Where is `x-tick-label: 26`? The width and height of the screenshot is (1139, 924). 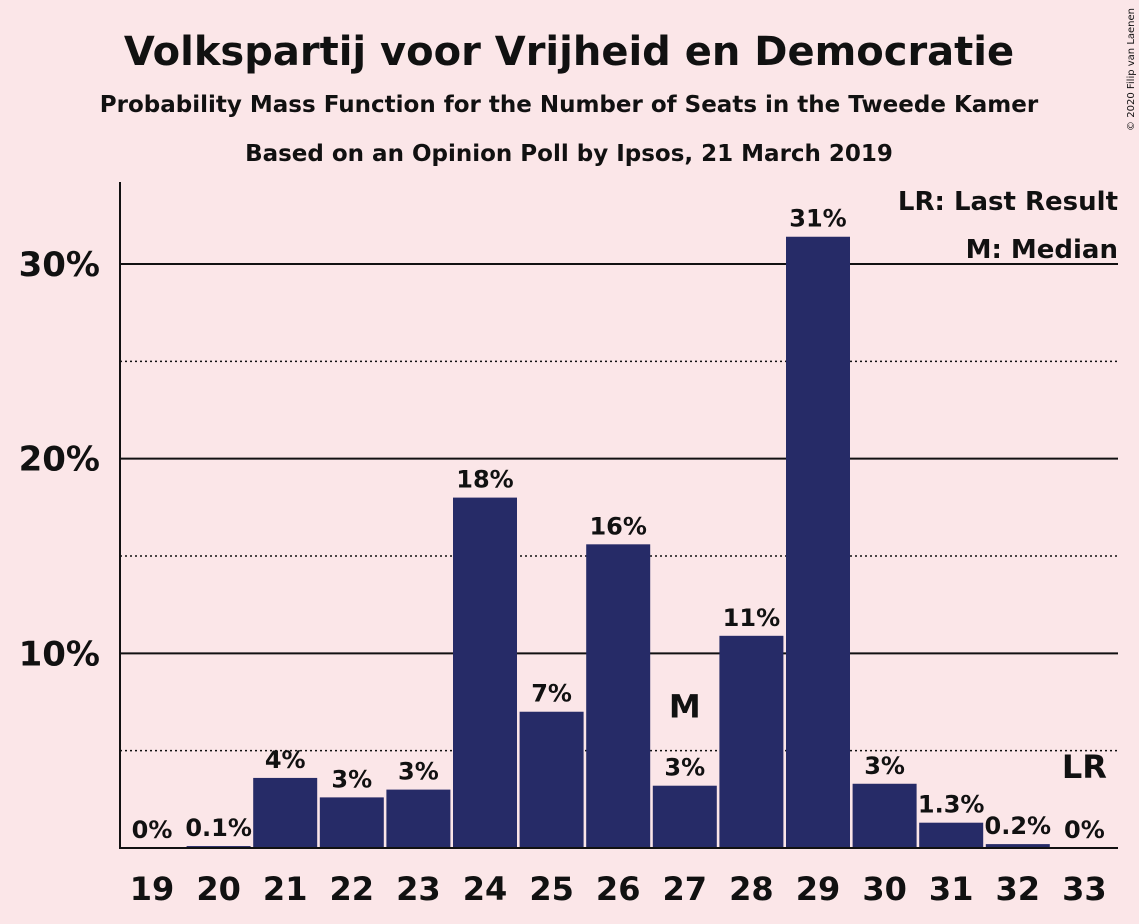 x-tick-label: 26 is located at coordinates (618, 889).